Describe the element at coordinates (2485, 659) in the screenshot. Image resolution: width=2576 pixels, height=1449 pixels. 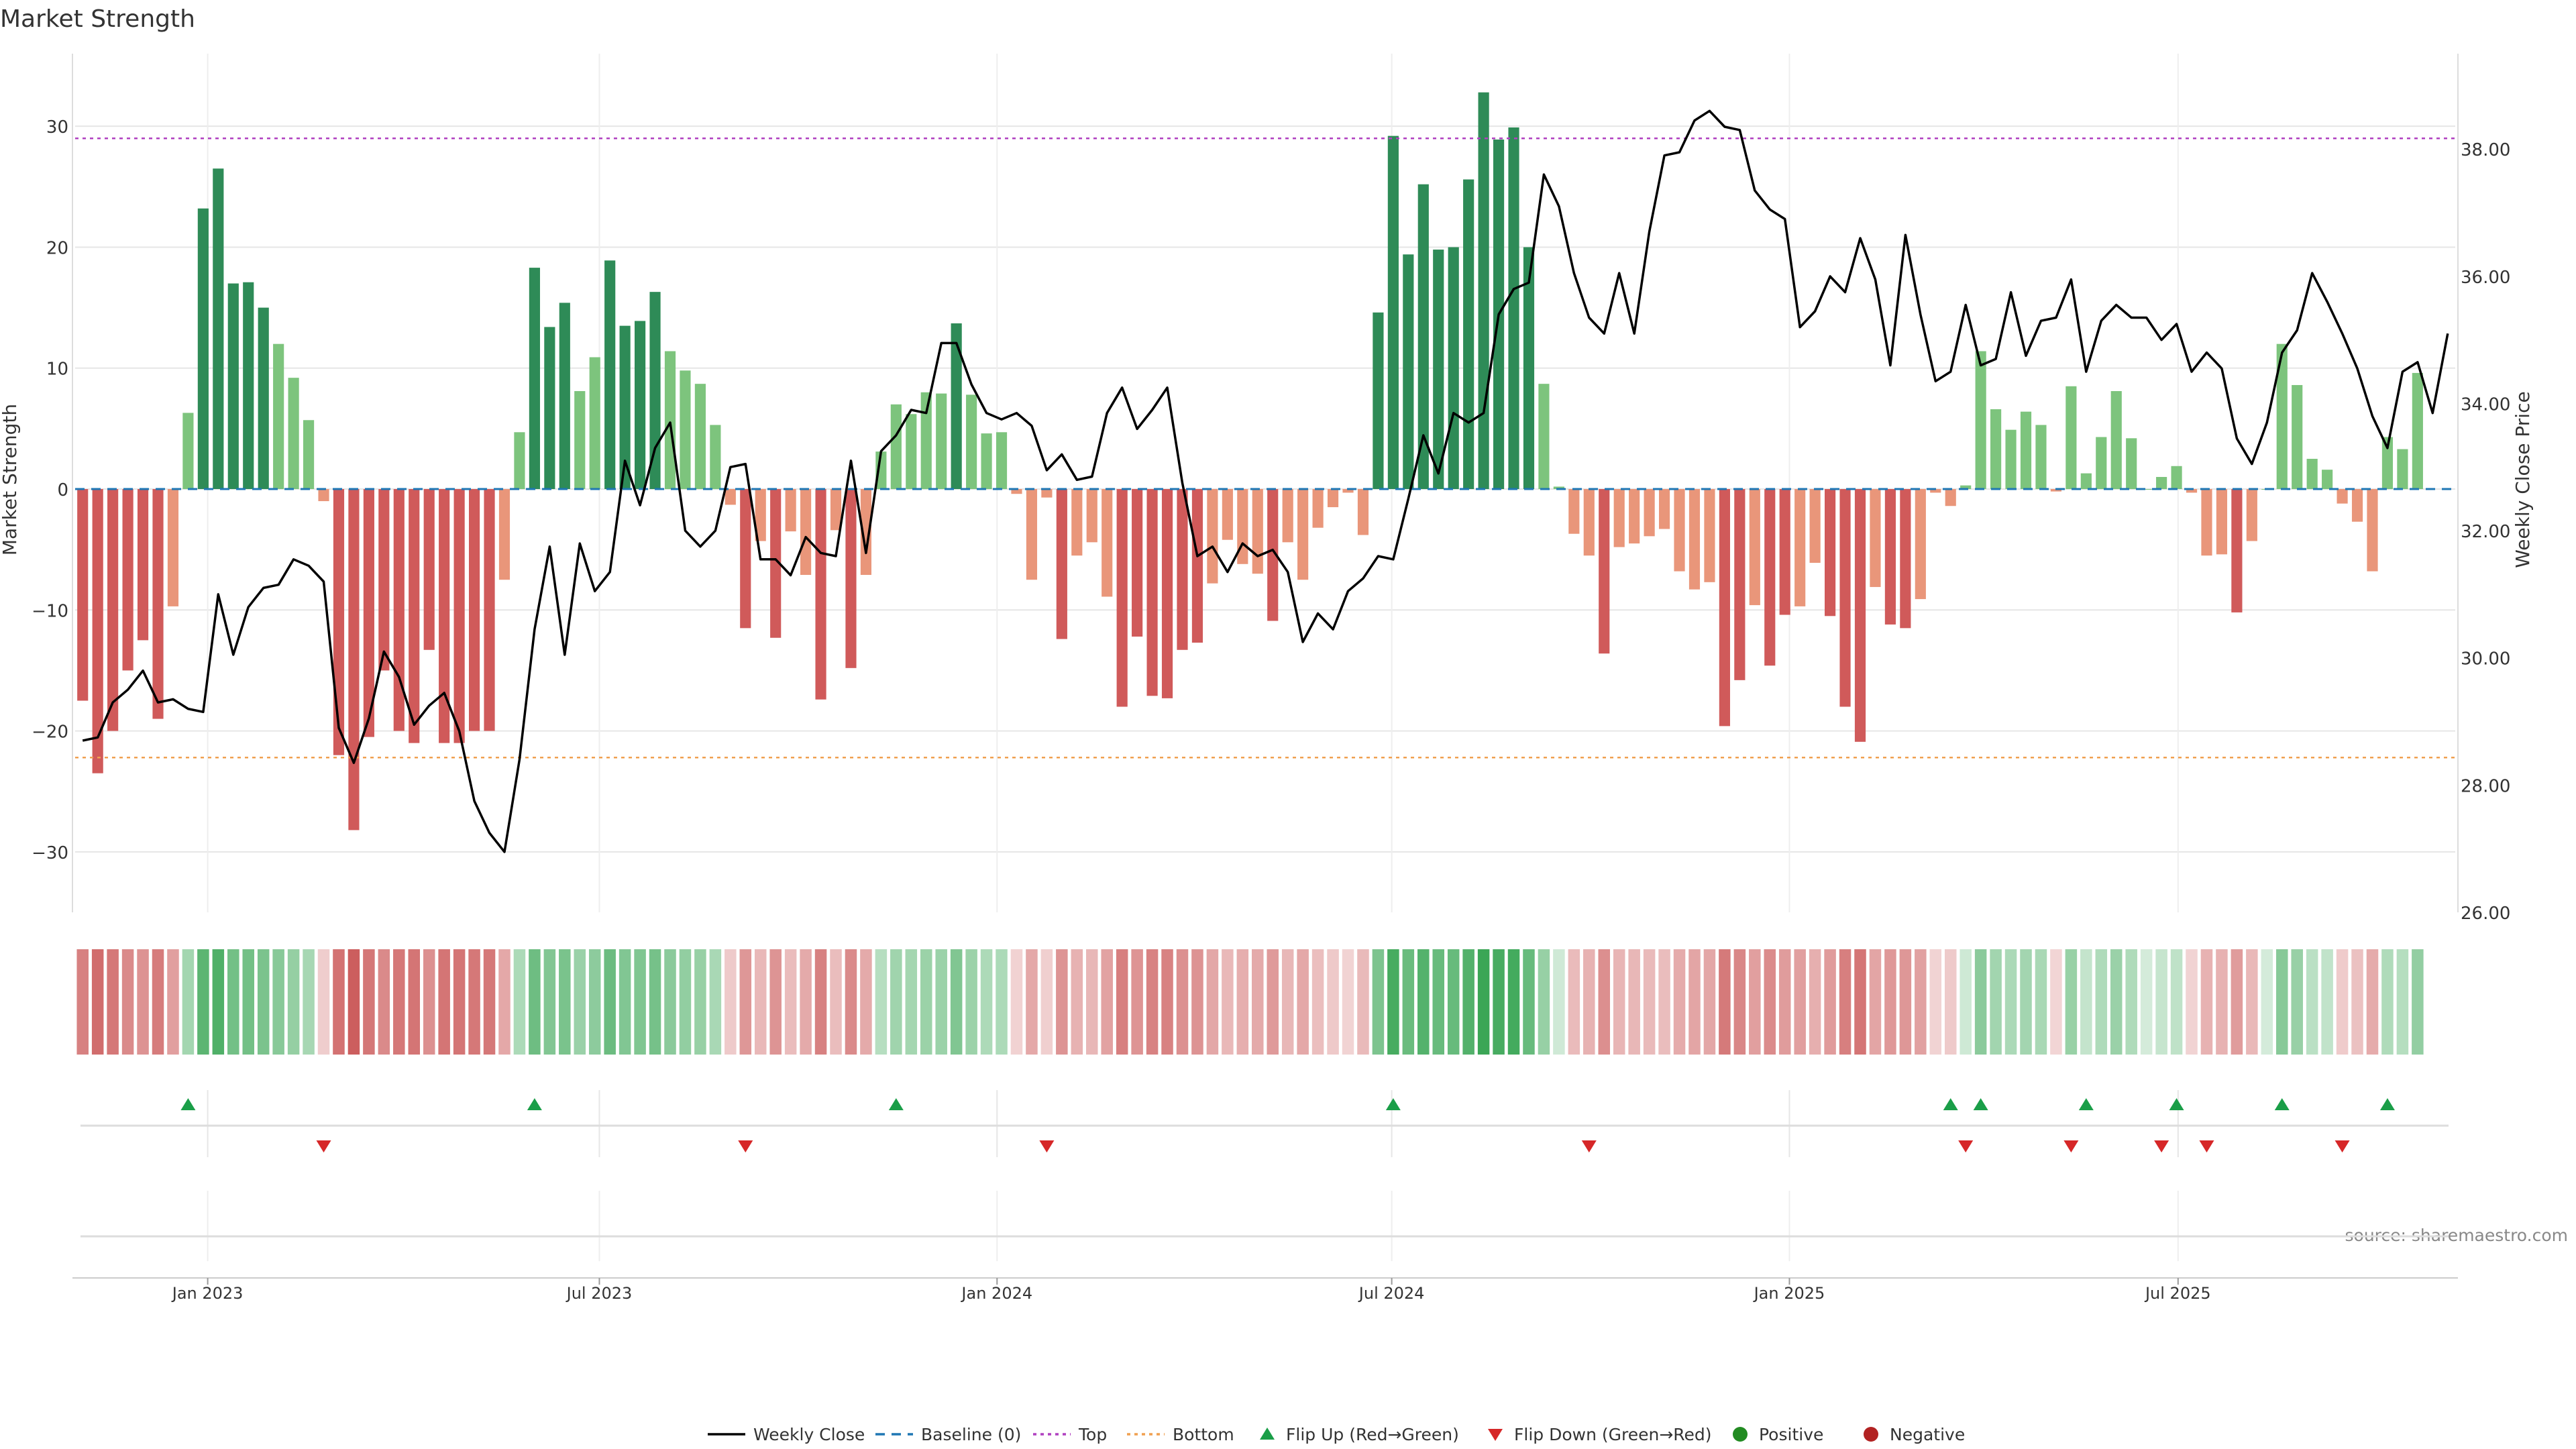
I see `y-tick-label-right: 30.00` at that location.